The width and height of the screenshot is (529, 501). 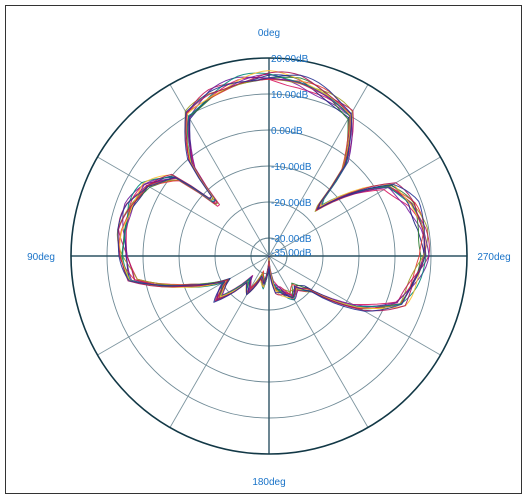 I want to click on radial-tick-label: -35.00dB, so click(x=291, y=253).